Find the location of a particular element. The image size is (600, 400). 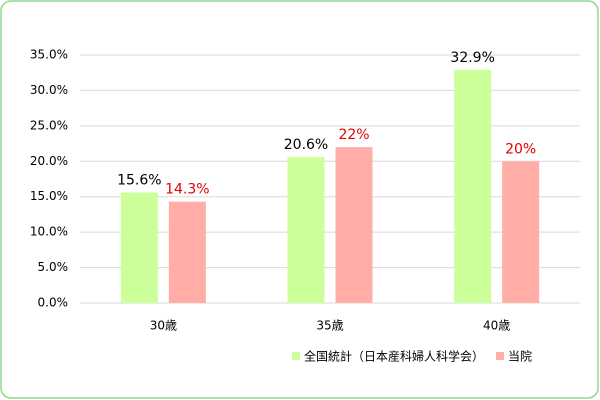

value-label: 15.6% is located at coordinates (139, 180).